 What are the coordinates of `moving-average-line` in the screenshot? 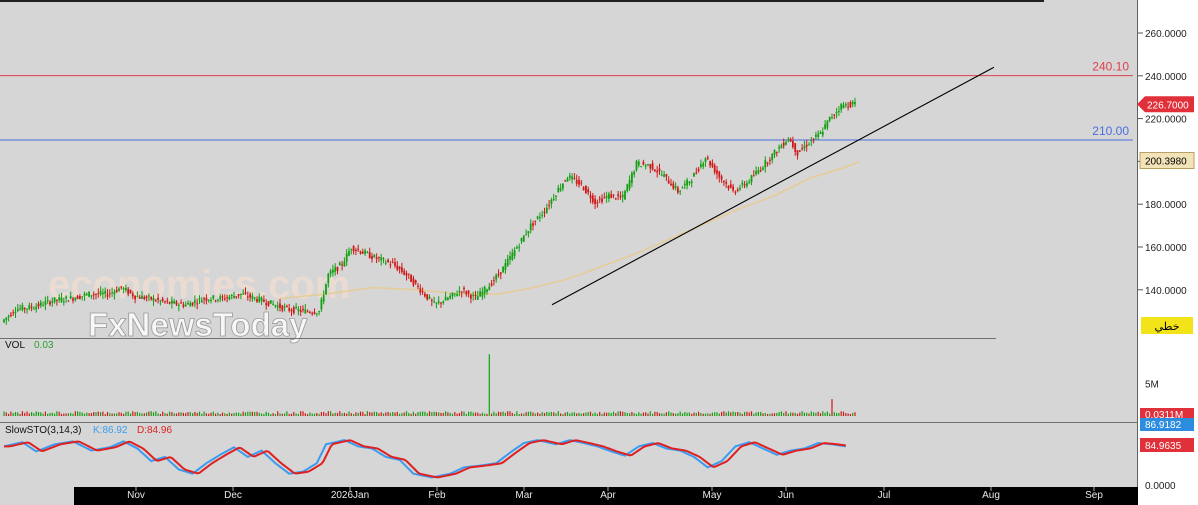 It's located at (569, 230).